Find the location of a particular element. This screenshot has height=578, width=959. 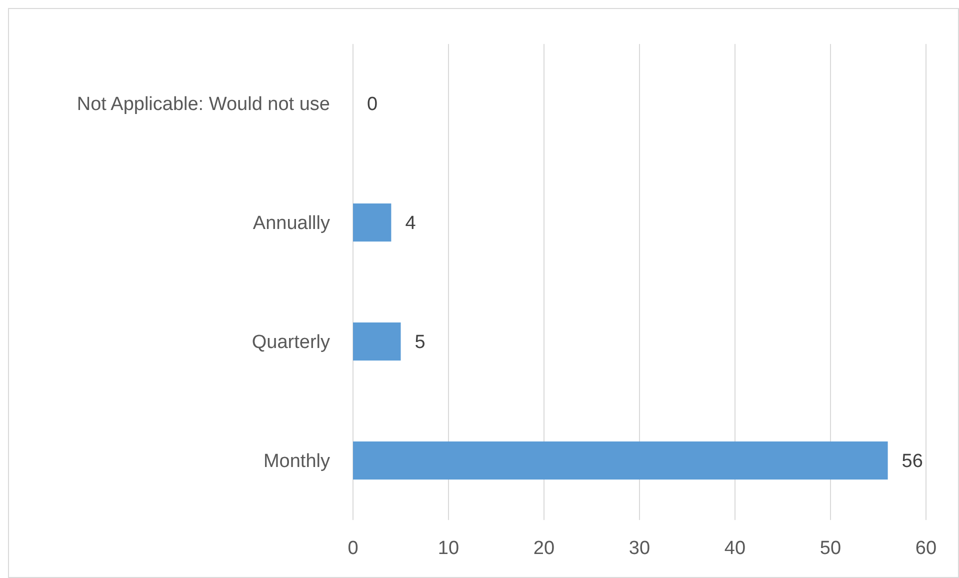

x-tick-label: 50 is located at coordinates (831, 548).